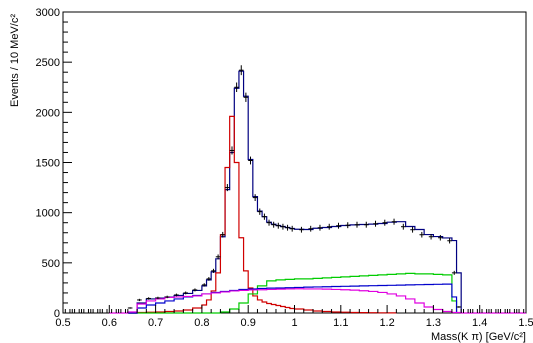  What do you see at coordinates (48, 13) in the screenshot?
I see `y-tick-label: 3000` at bounding box center [48, 13].